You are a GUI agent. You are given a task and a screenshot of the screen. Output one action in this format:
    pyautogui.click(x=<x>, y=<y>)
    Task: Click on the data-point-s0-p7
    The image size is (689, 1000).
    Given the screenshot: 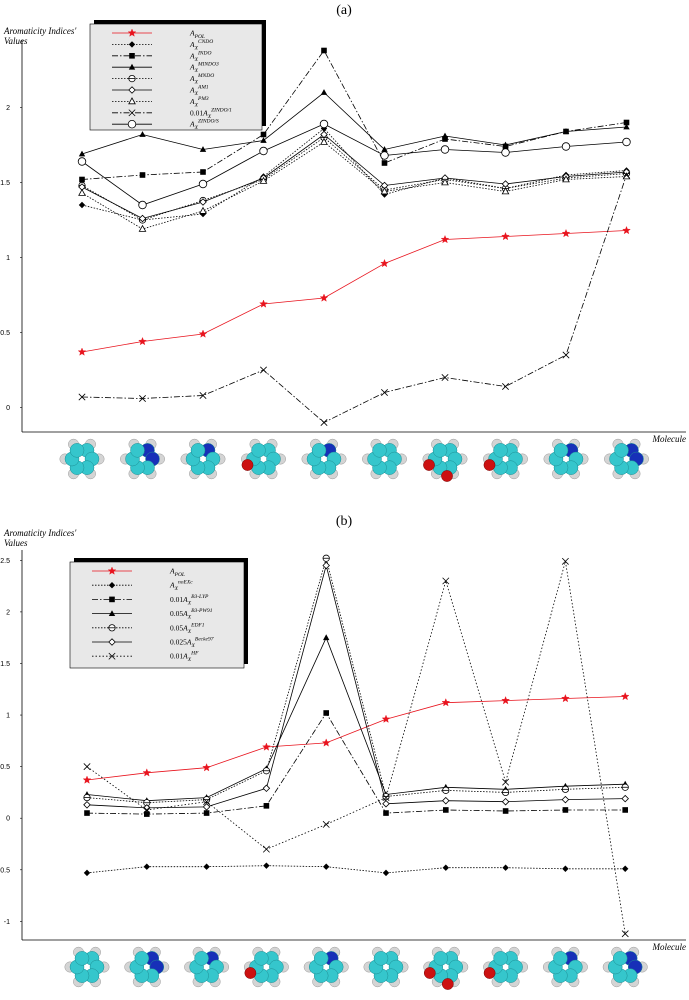 What is the action you would take?
    pyautogui.click(x=505, y=236)
    